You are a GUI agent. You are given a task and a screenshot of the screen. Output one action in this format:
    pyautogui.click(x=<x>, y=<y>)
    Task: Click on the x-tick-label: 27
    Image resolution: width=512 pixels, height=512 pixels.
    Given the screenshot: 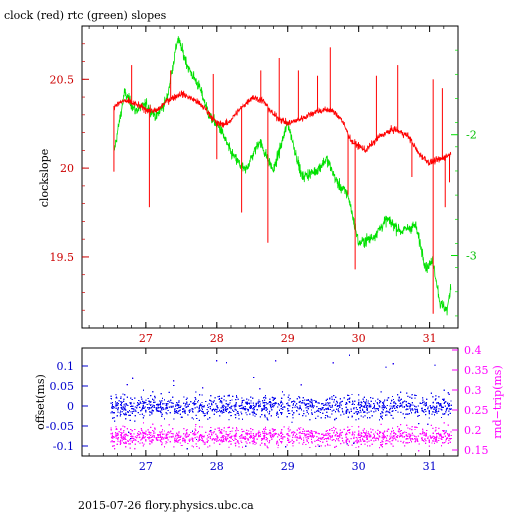 What is the action you would take?
    pyautogui.click(x=146, y=338)
    